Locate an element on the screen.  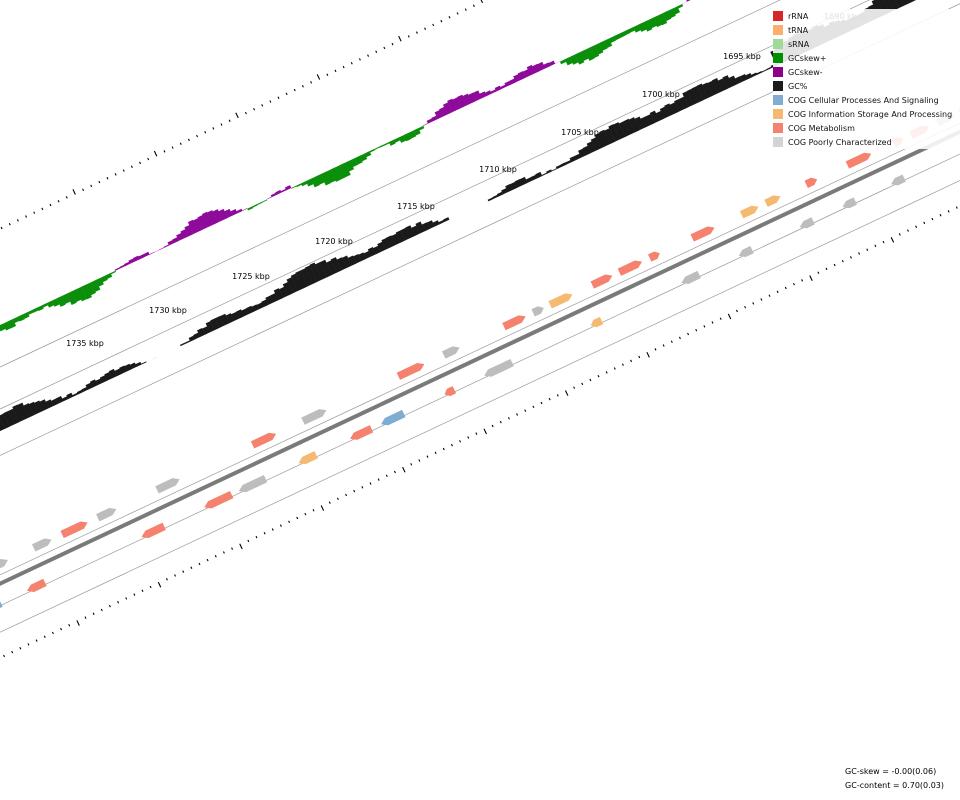
kbp-label: 1735 kbp is located at coordinates (85, 343).